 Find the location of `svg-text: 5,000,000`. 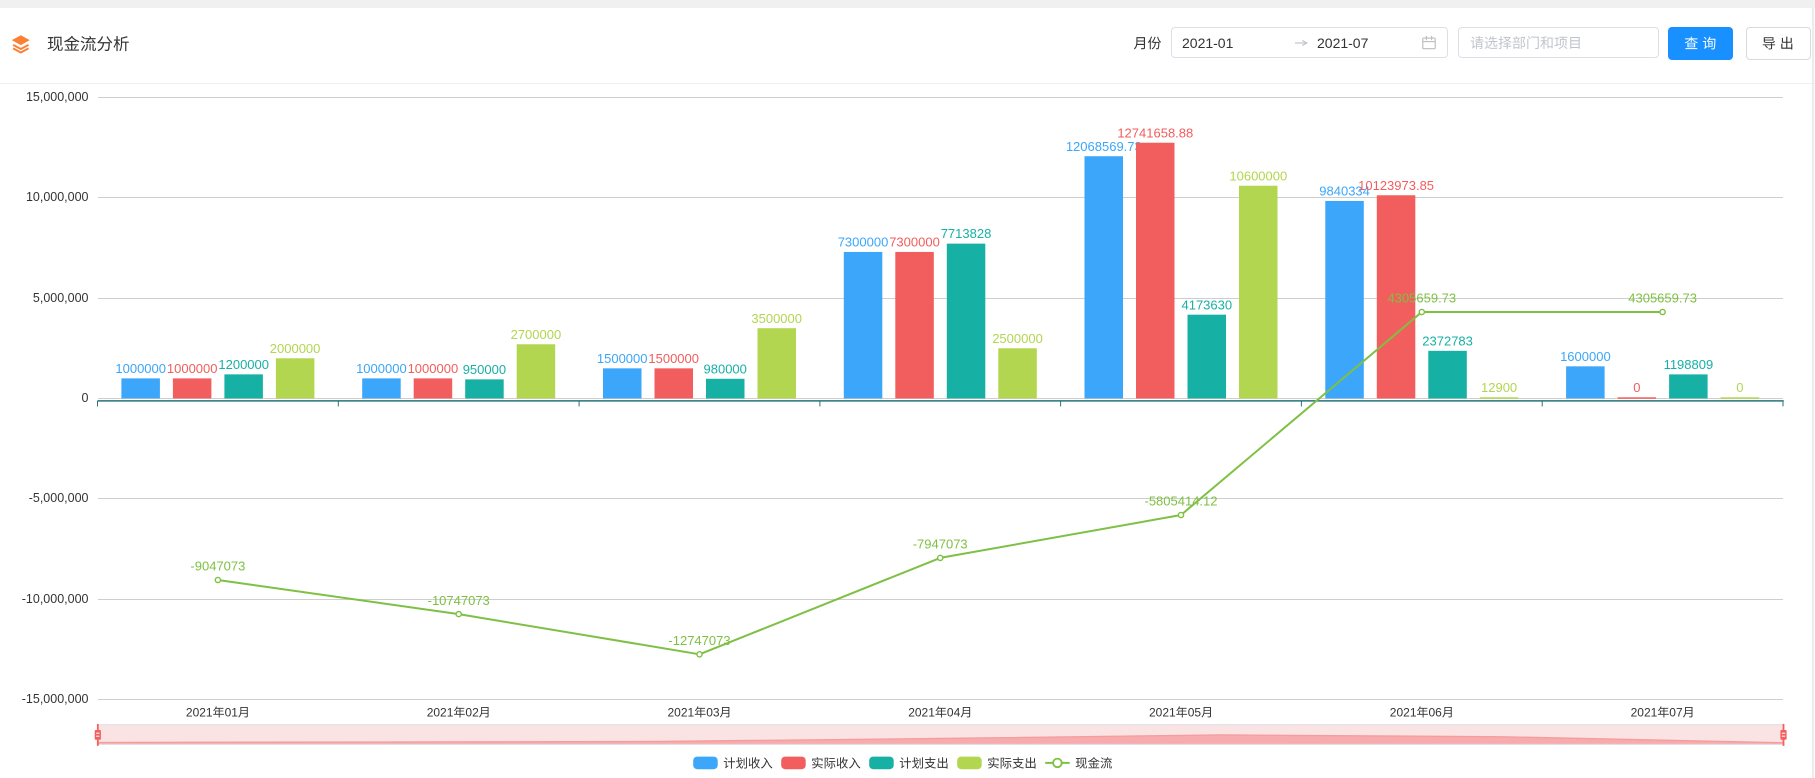

svg-text: 5,000,000 is located at coordinates (61, 298).